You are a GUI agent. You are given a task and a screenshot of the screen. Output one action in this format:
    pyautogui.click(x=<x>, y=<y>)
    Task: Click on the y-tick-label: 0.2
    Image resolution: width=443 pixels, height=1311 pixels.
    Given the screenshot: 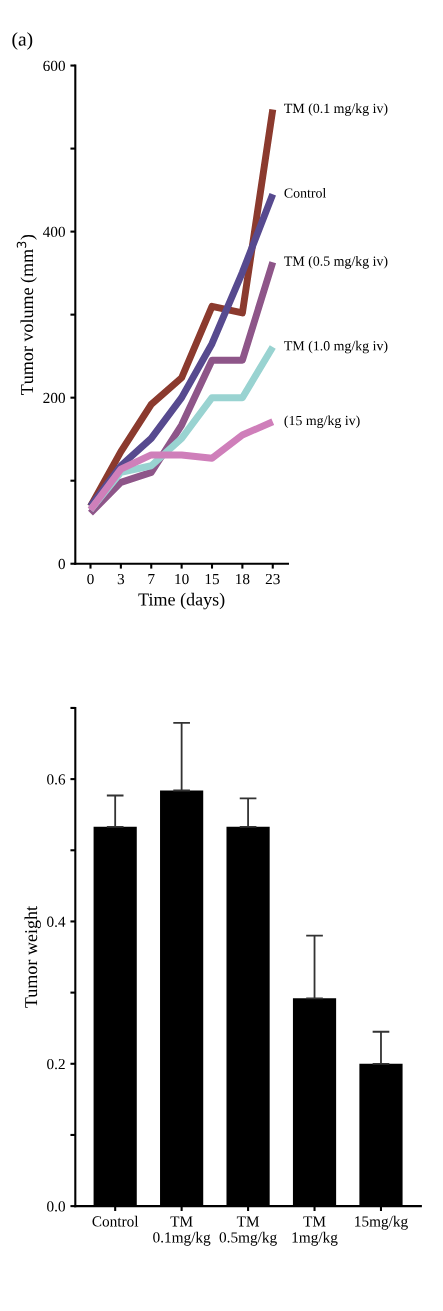 What is the action you would take?
    pyautogui.click(x=56, y=1064)
    